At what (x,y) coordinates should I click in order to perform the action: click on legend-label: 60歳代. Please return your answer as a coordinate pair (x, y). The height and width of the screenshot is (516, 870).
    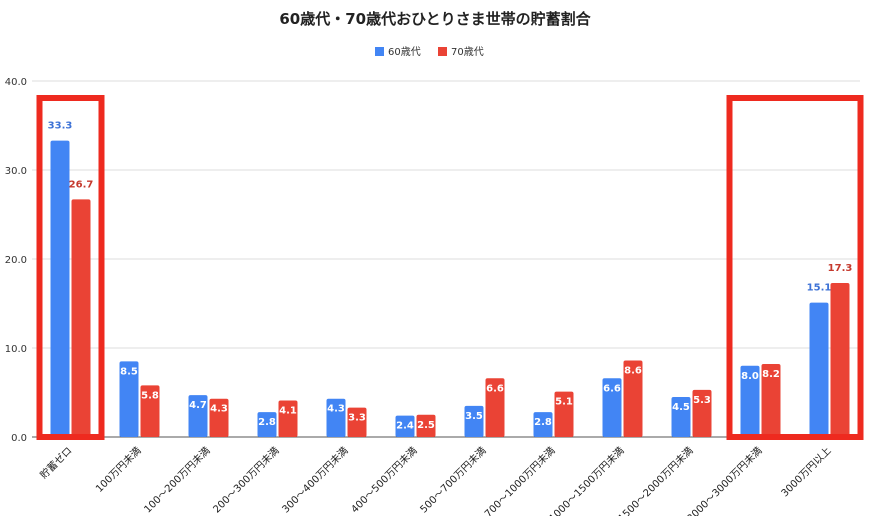
    Looking at the image, I should click on (404, 52).